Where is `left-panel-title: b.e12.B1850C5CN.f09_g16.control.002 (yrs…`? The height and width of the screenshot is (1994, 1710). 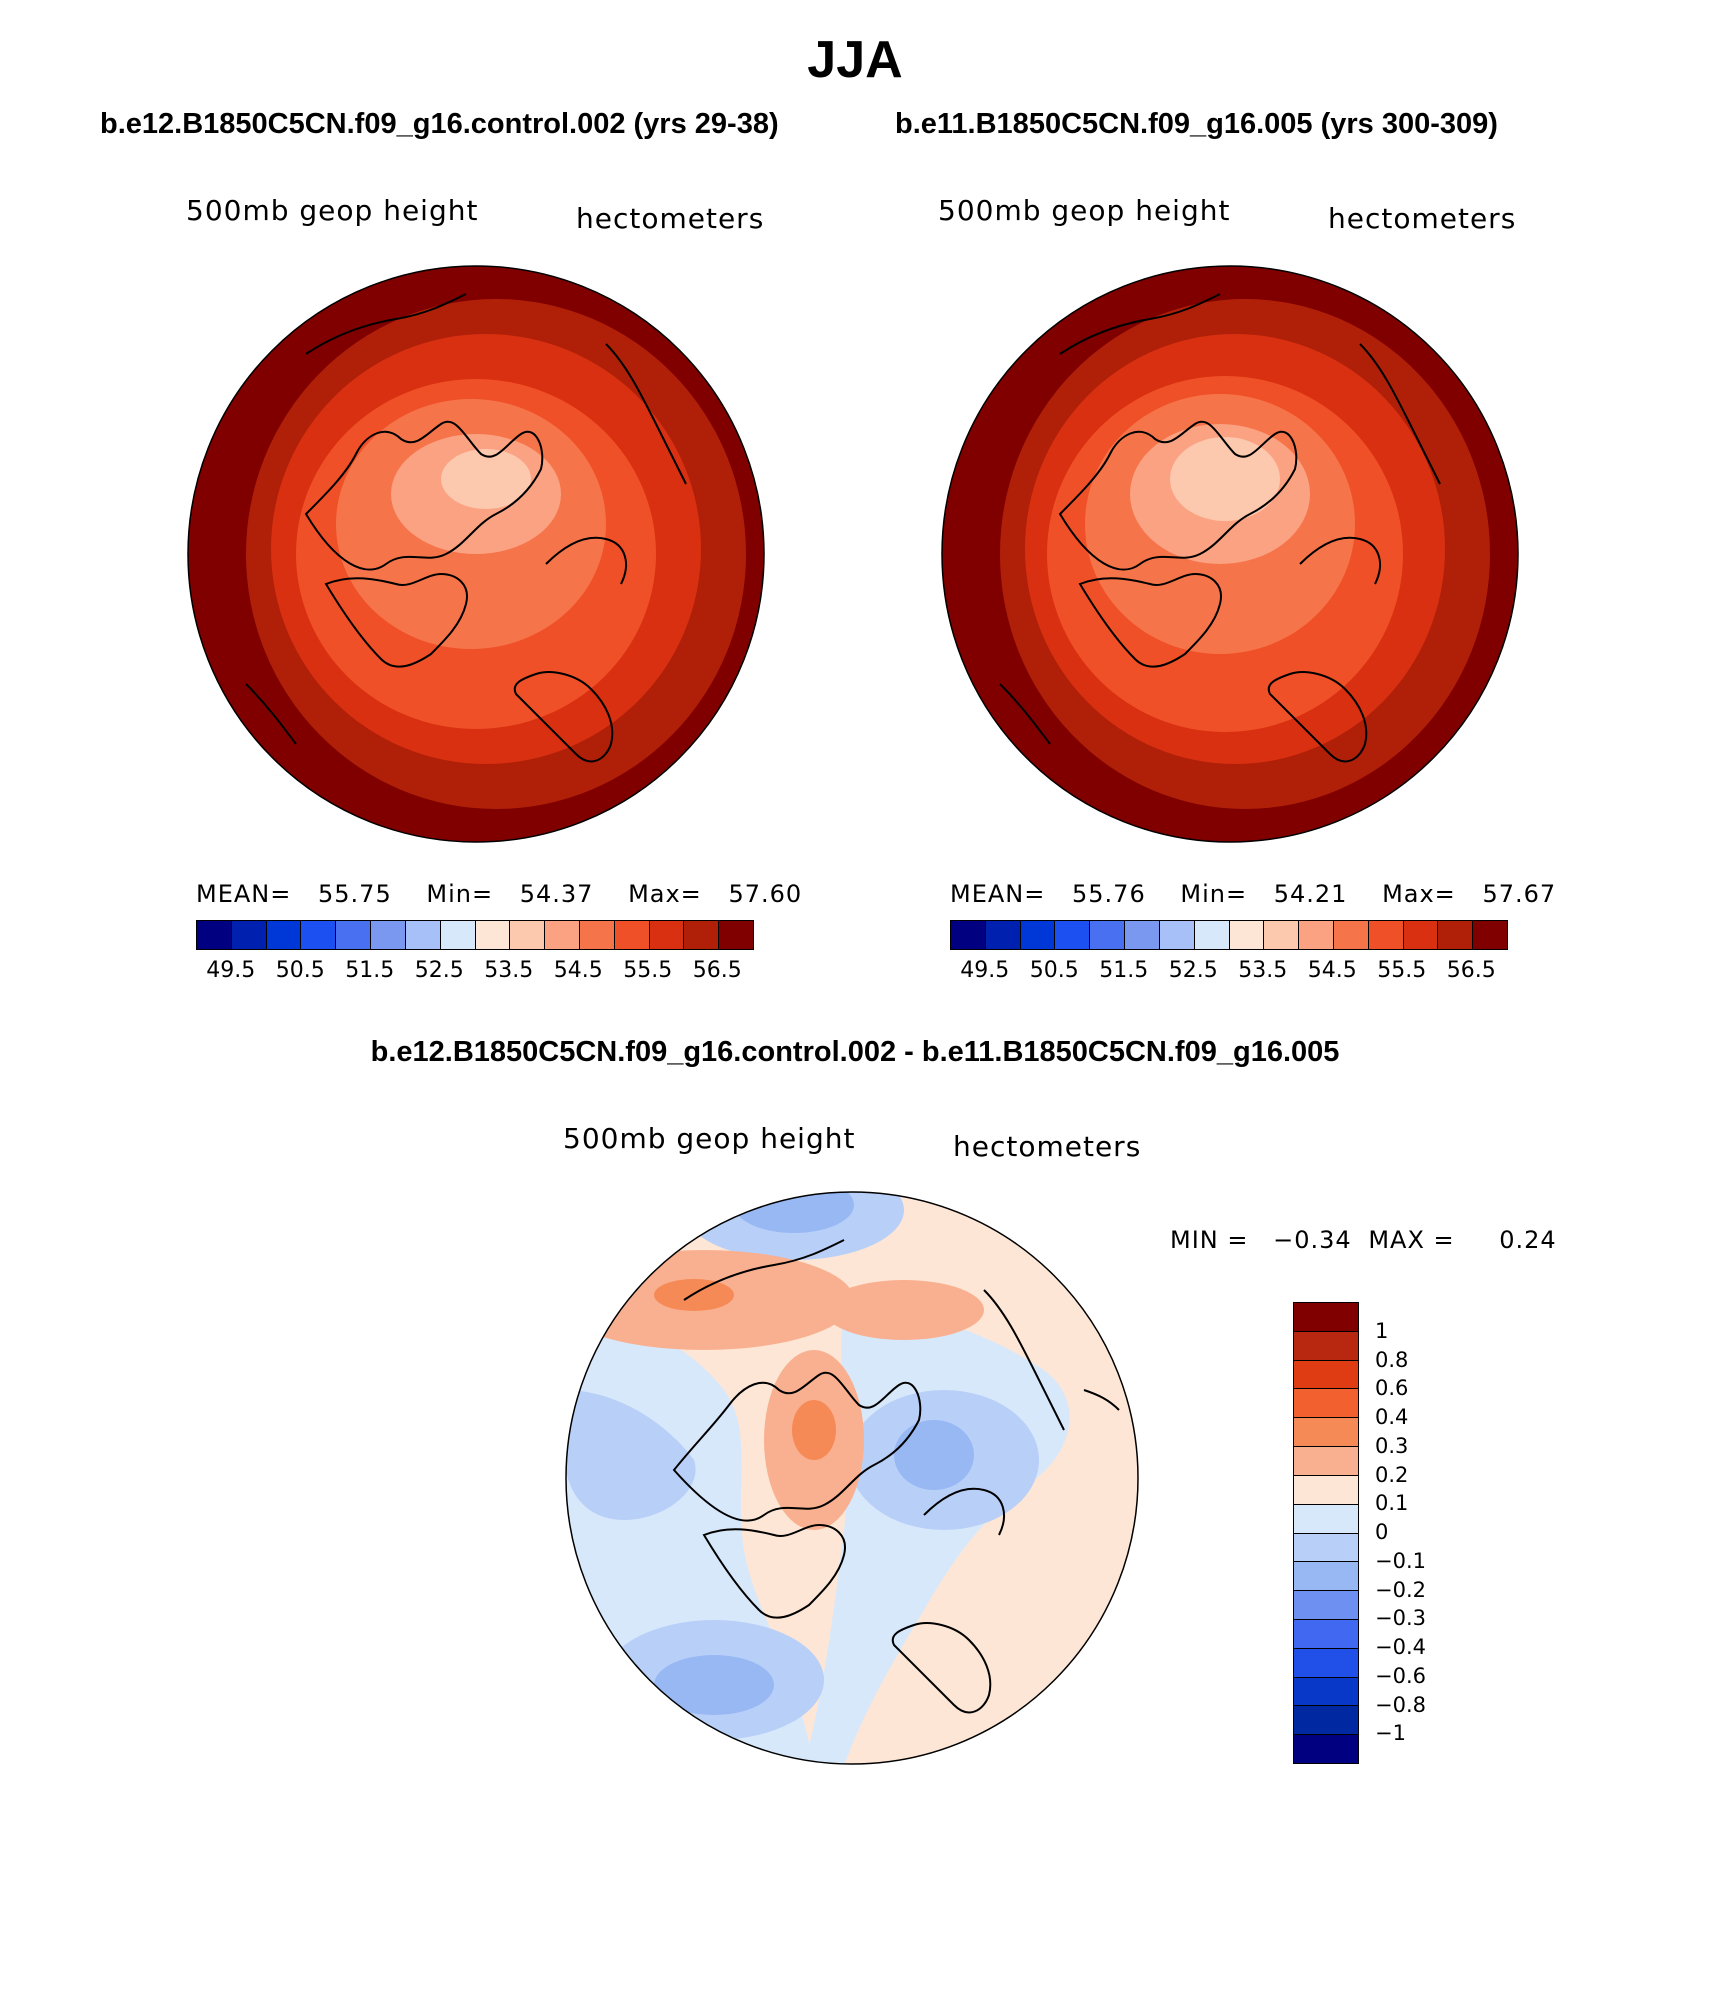 left-panel-title: b.e12.B1850C5CN.f09_g16.control.002 (yrs… is located at coordinates (439, 124).